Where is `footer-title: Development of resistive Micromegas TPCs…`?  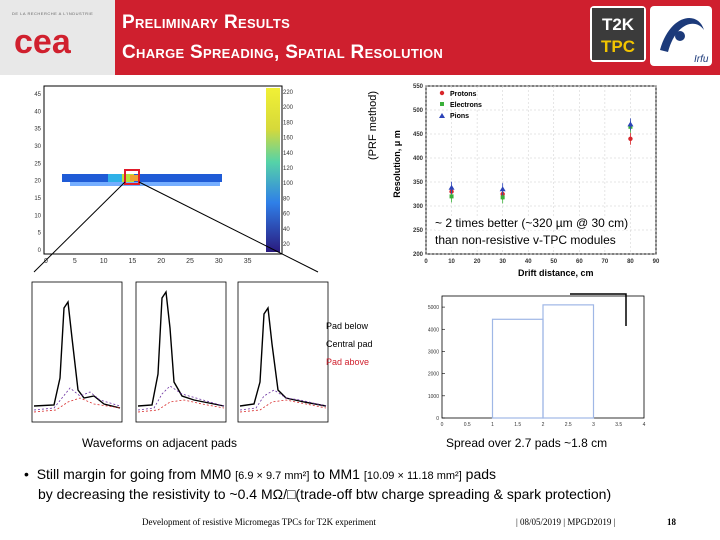
footer-title: Development of resistive Micromegas TPCs… is located at coordinates (259, 522).